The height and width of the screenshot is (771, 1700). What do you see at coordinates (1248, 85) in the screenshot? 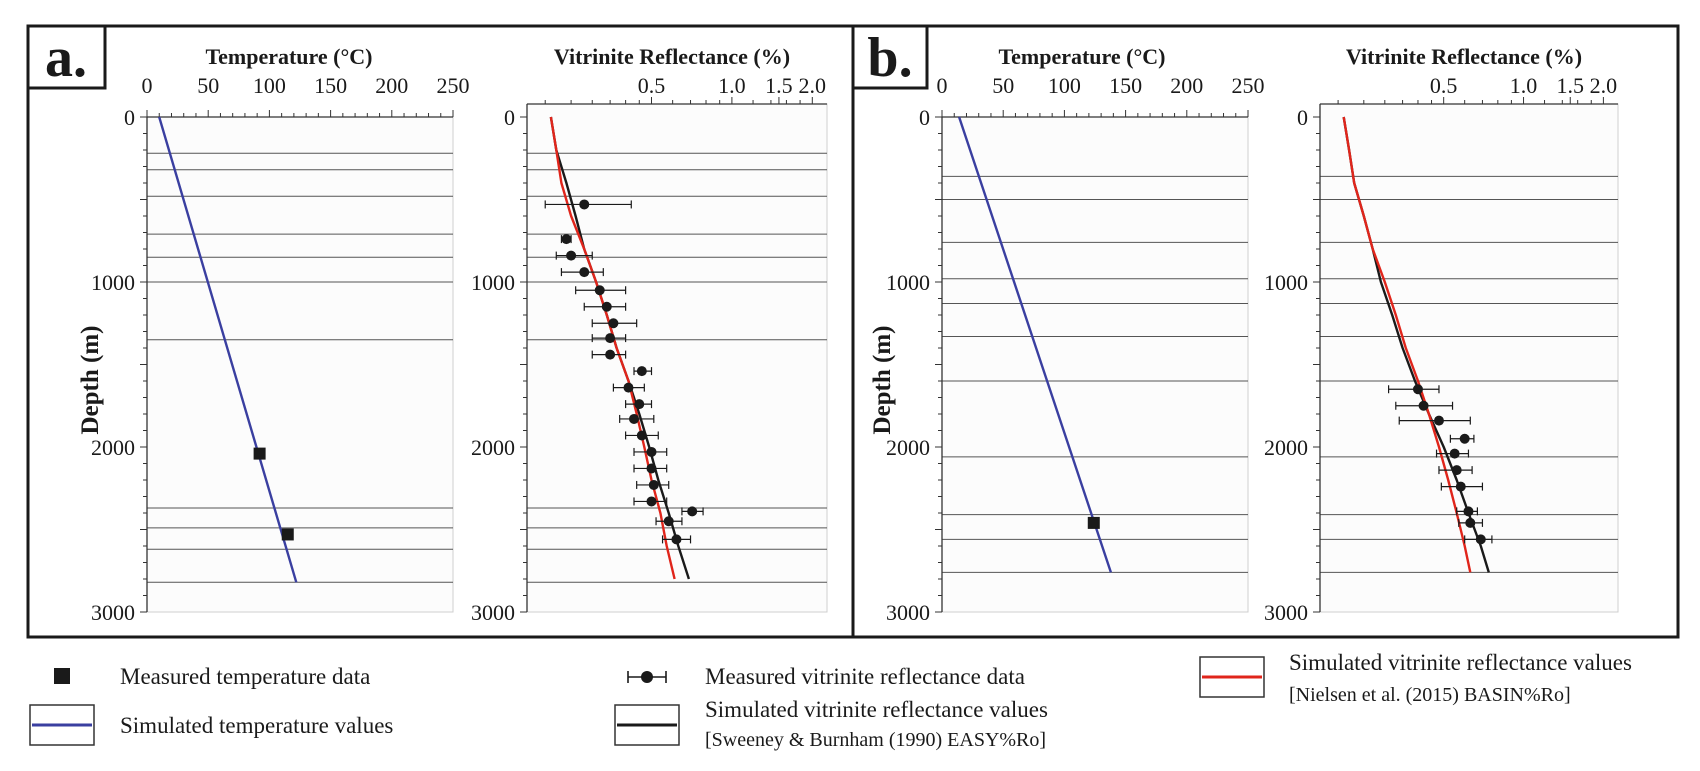
I see `x-tick-label: 250` at bounding box center [1248, 85].